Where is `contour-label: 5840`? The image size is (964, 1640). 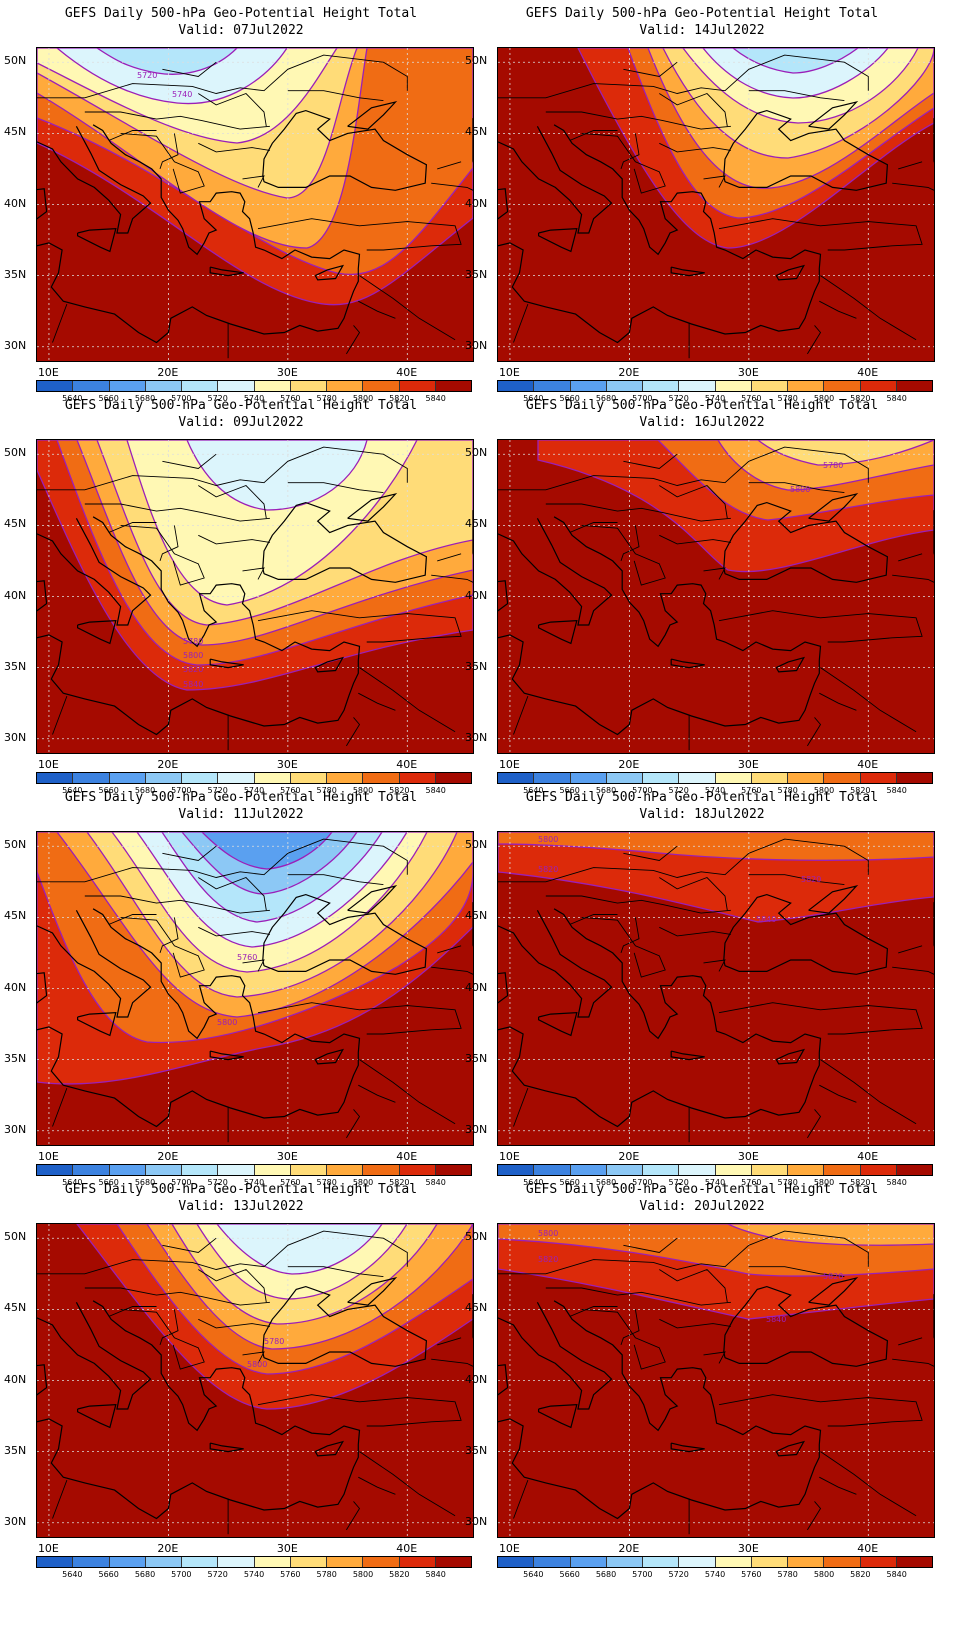
contour-label: 5840 is located at coordinates (776, 1319).